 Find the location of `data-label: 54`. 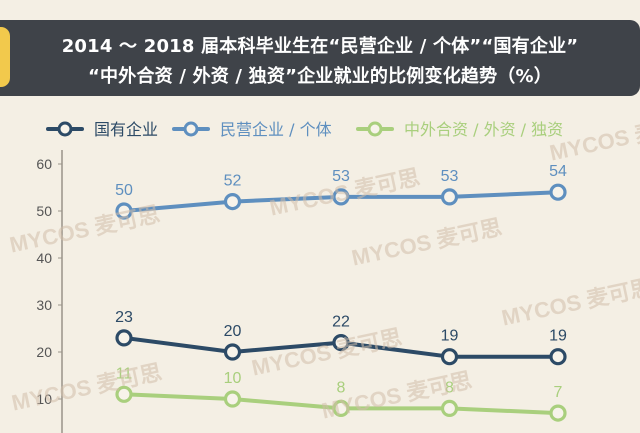

data-label: 54 is located at coordinates (558, 171).